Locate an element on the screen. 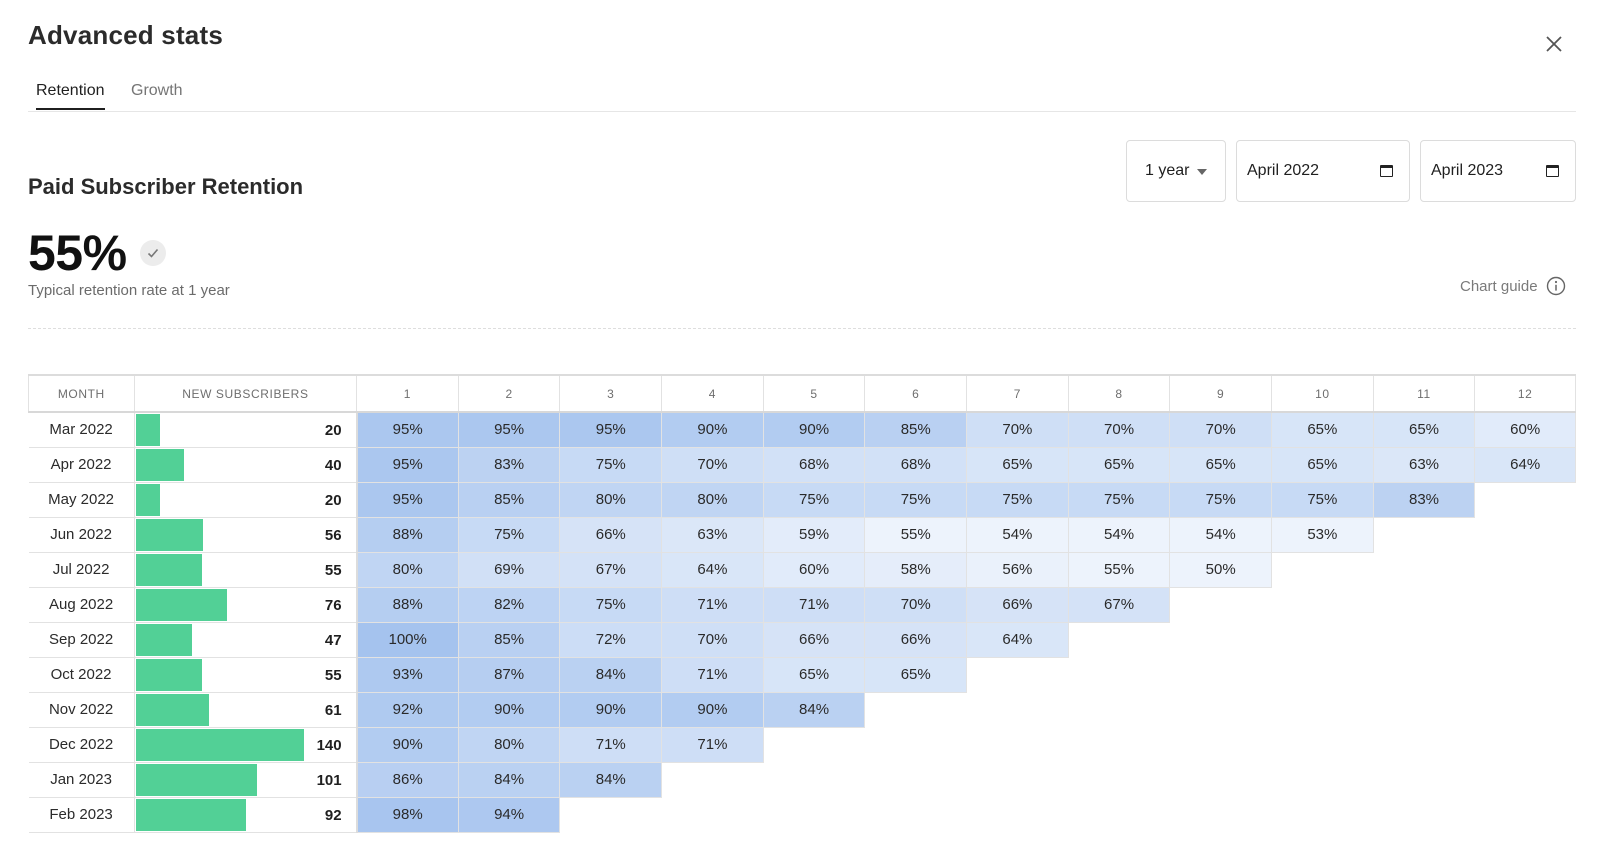 This screenshot has height=852, width=1600. end-date-input: April 2023 is located at coordinates (1498, 171).